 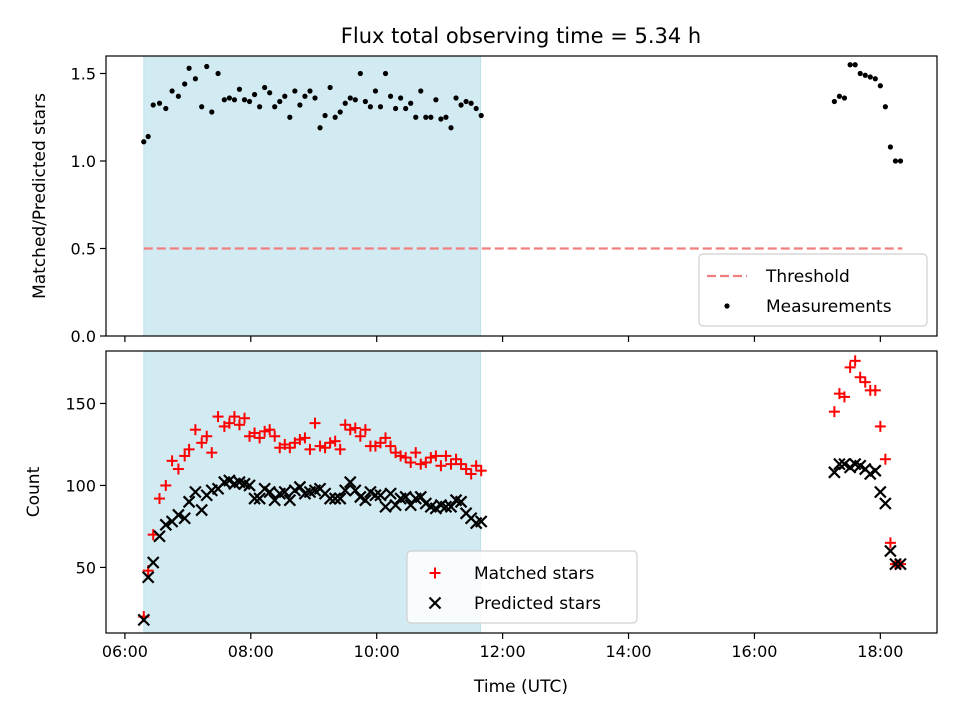 What do you see at coordinates (83, 249) in the screenshot?
I see `y-tick-label: 0.5` at bounding box center [83, 249].